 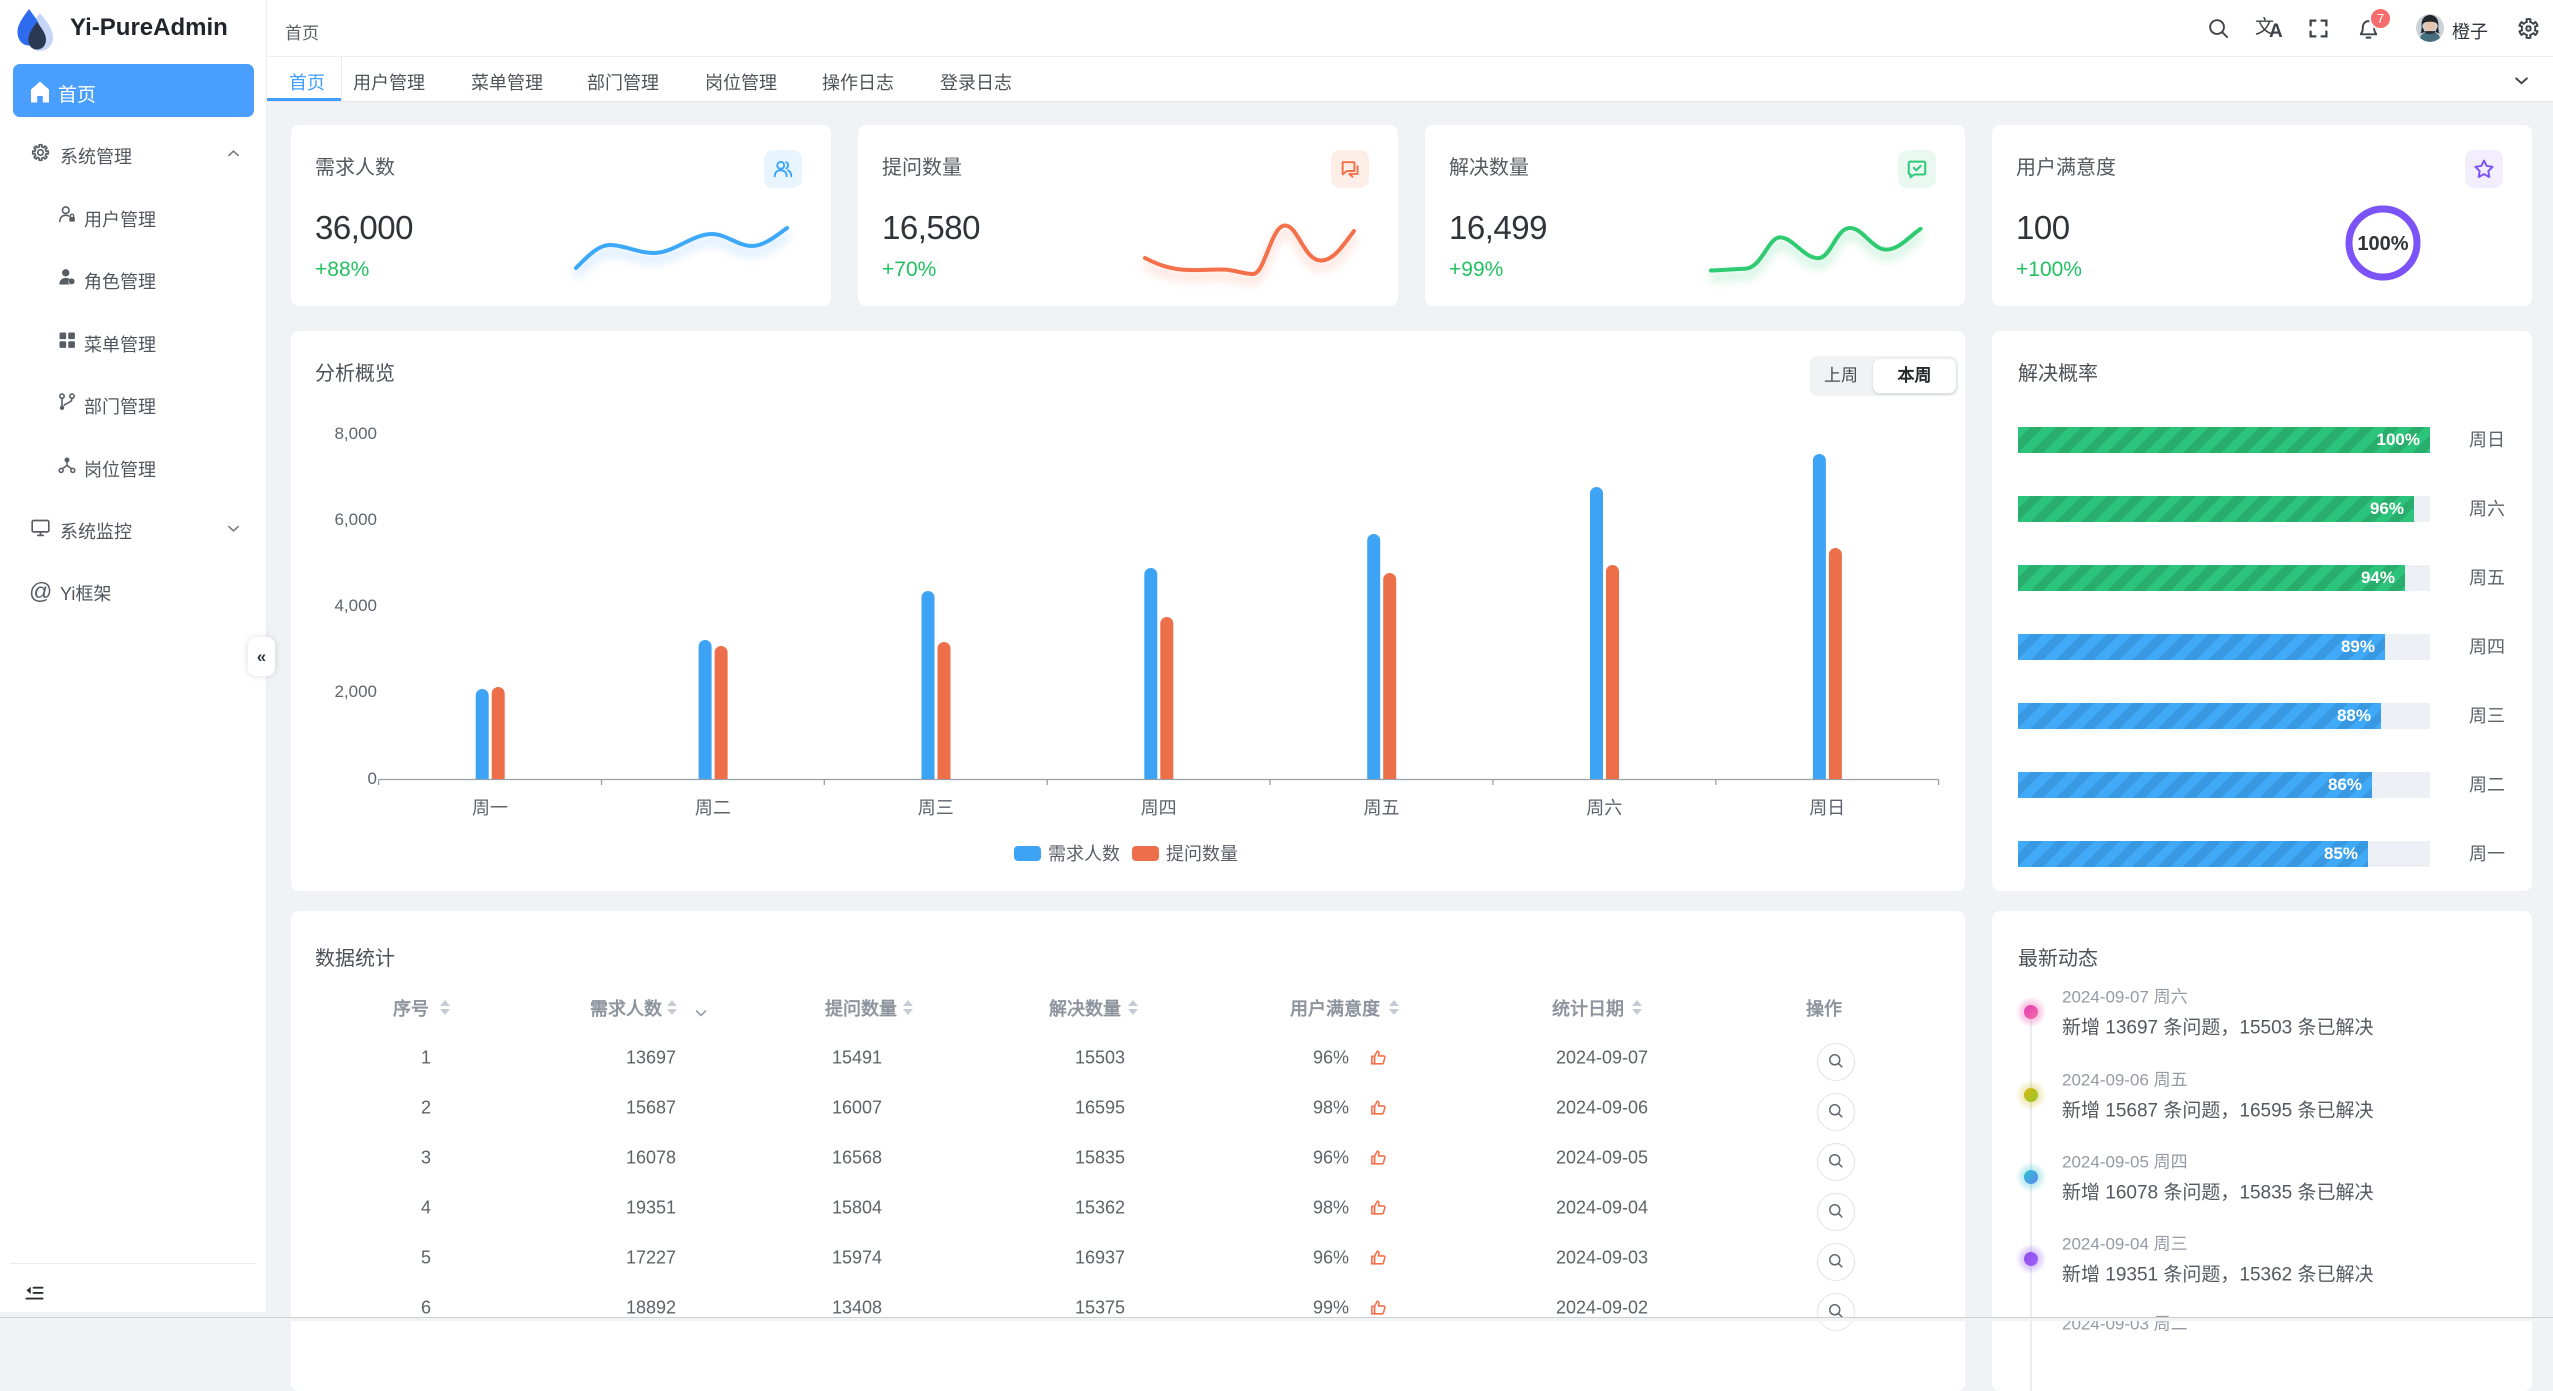 What do you see at coordinates (713, 808) in the screenshot?
I see `svg-text: 周二` at bounding box center [713, 808].